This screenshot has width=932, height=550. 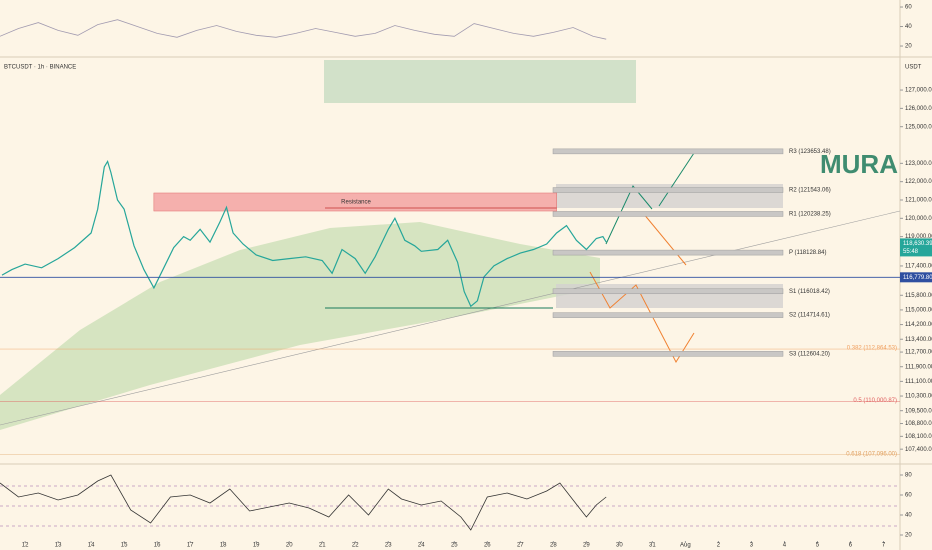 I want to click on y-tick-label: 119,000.00, so click(x=918, y=237).